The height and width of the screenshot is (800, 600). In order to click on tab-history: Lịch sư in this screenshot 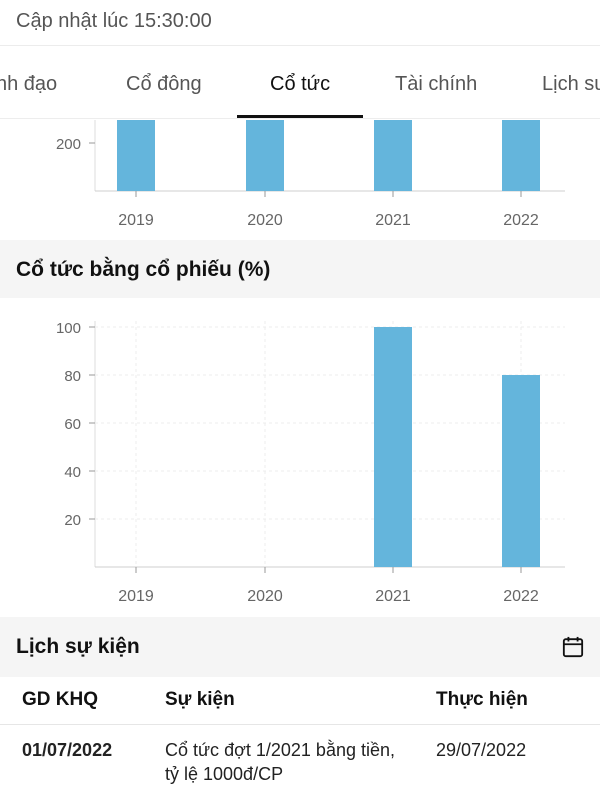, I will do `click(571, 84)`.